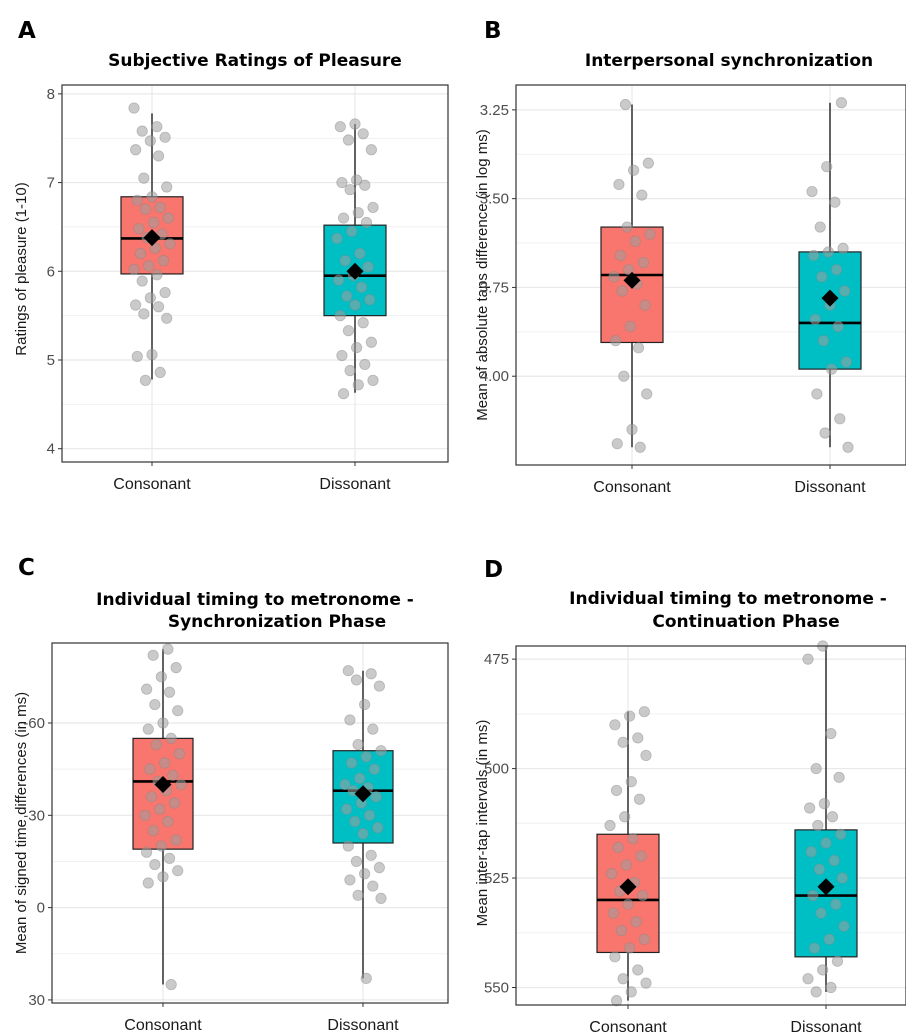 The height and width of the screenshot is (1032, 906). I want to click on mean-marker, so click(163, 785).